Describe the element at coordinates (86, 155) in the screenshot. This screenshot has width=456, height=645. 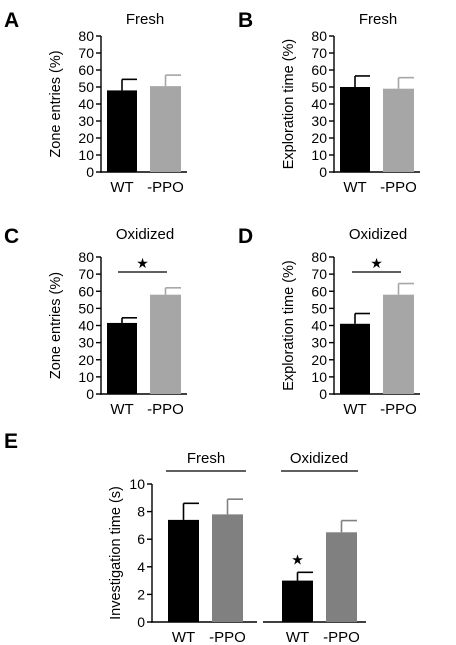
I see `panel-a-y-tick-label: 10` at that location.